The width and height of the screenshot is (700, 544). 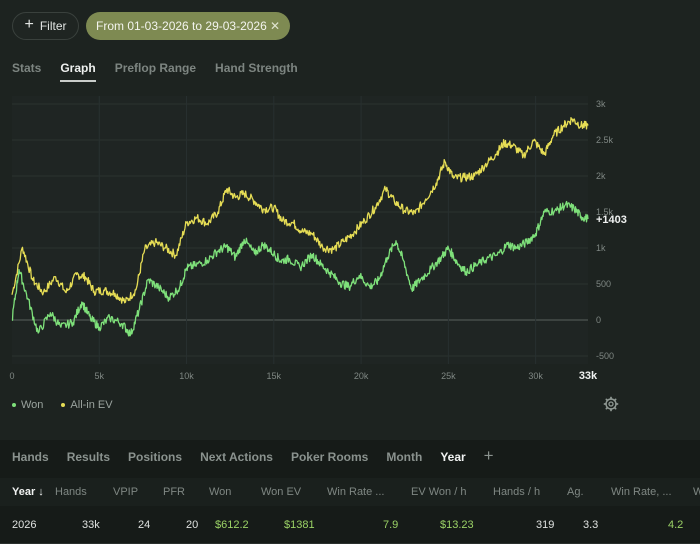 What do you see at coordinates (676, 525) in the screenshot?
I see `cell-win-rate-2: 4.2` at bounding box center [676, 525].